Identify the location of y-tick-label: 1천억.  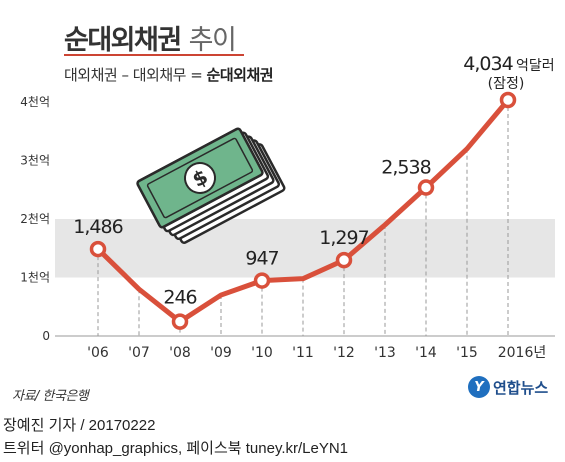
(35, 277).